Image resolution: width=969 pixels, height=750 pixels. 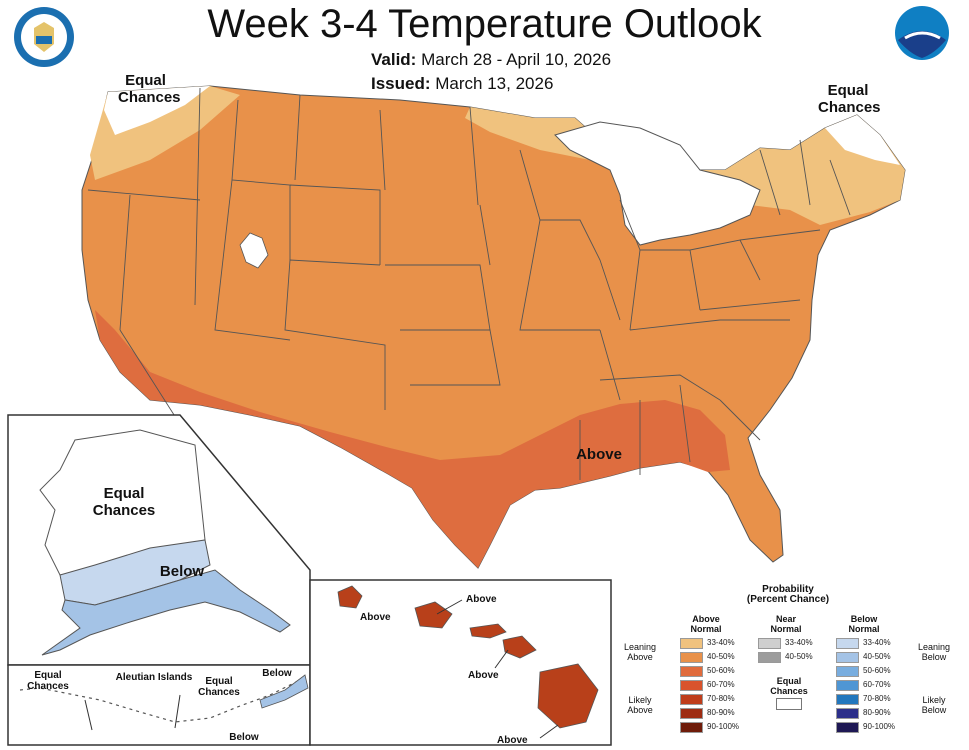 What do you see at coordinates (401, 83) in the screenshot?
I see `issued-label: Issued:` at bounding box center [401, 83].